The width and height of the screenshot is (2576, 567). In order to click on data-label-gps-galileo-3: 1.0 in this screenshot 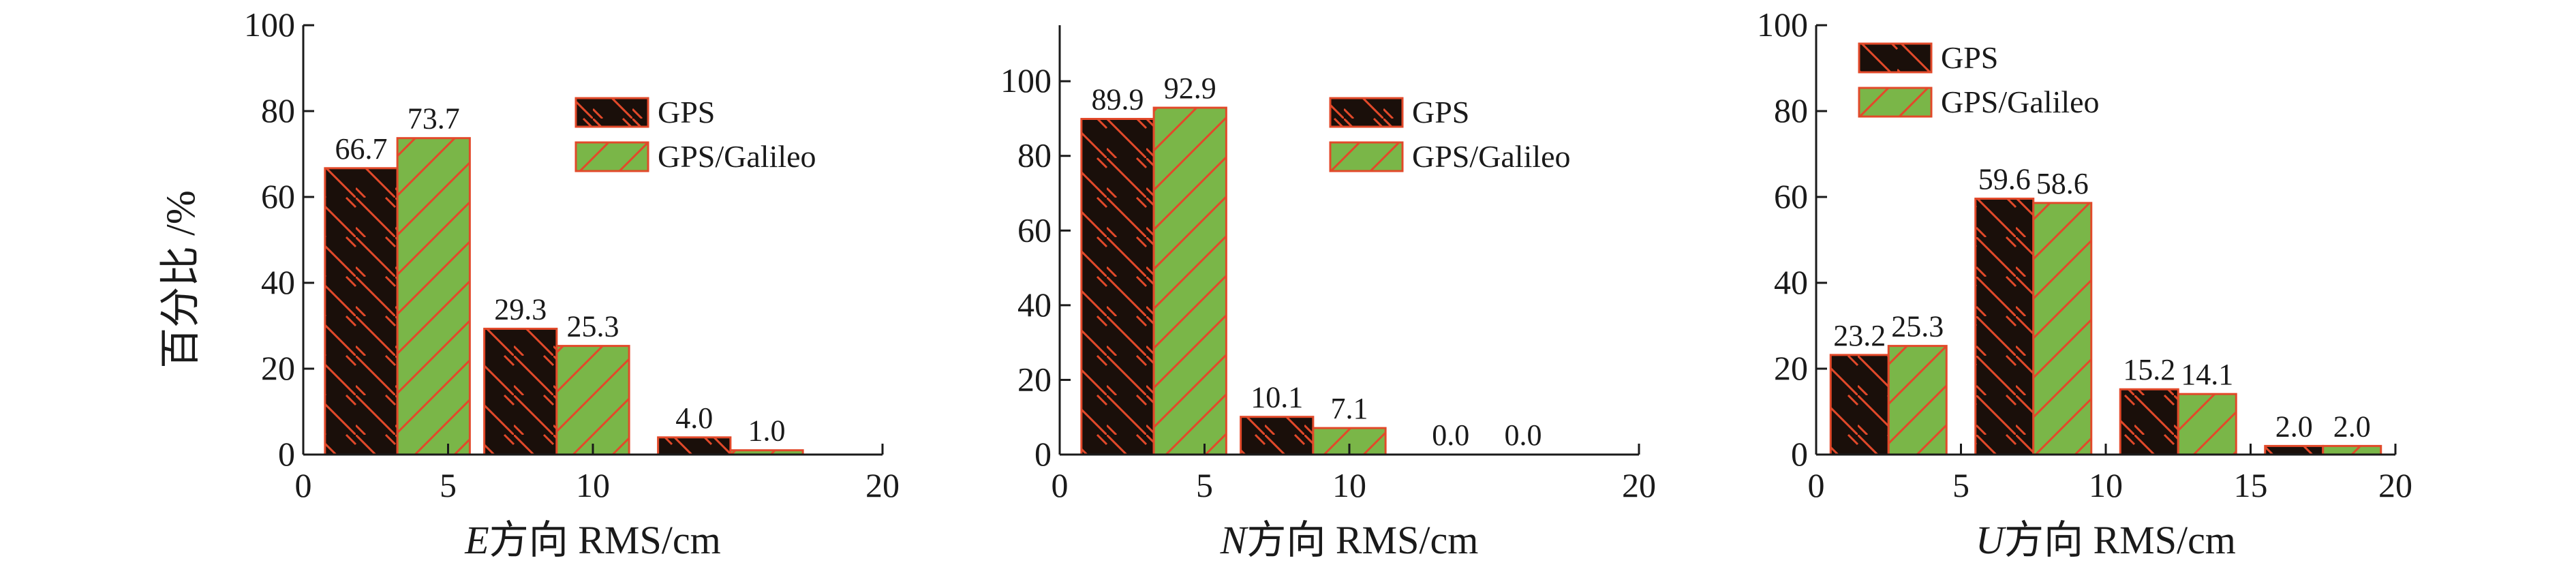, I will do `click(767, 431)`.